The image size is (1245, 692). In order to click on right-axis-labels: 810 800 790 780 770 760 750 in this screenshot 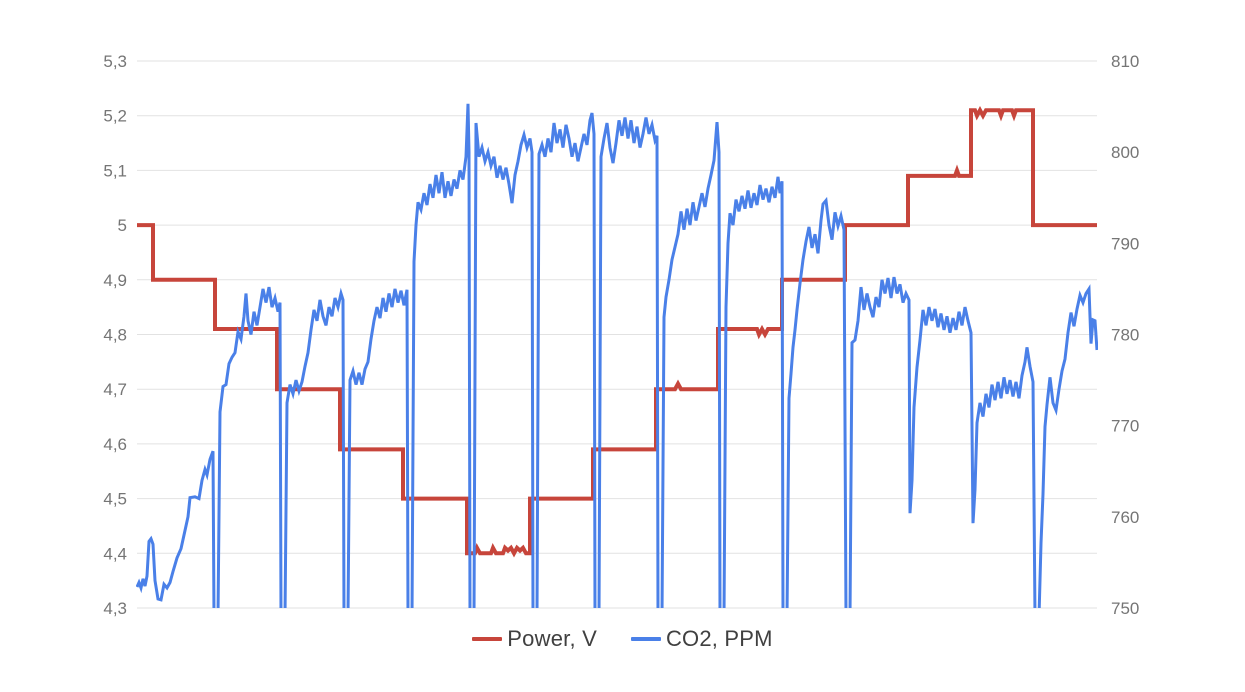, I will do `click(1125, 335)`.